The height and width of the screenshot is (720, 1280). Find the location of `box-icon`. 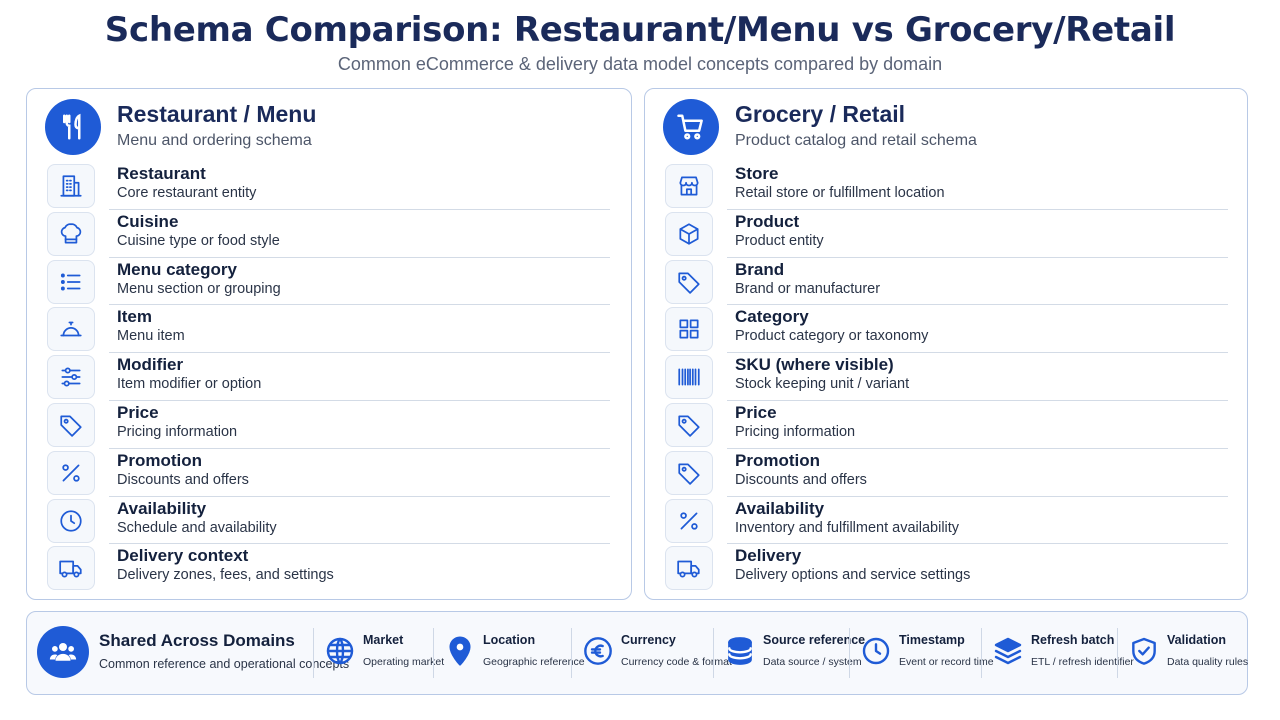

box-icon is located at coordinates (689, 233).